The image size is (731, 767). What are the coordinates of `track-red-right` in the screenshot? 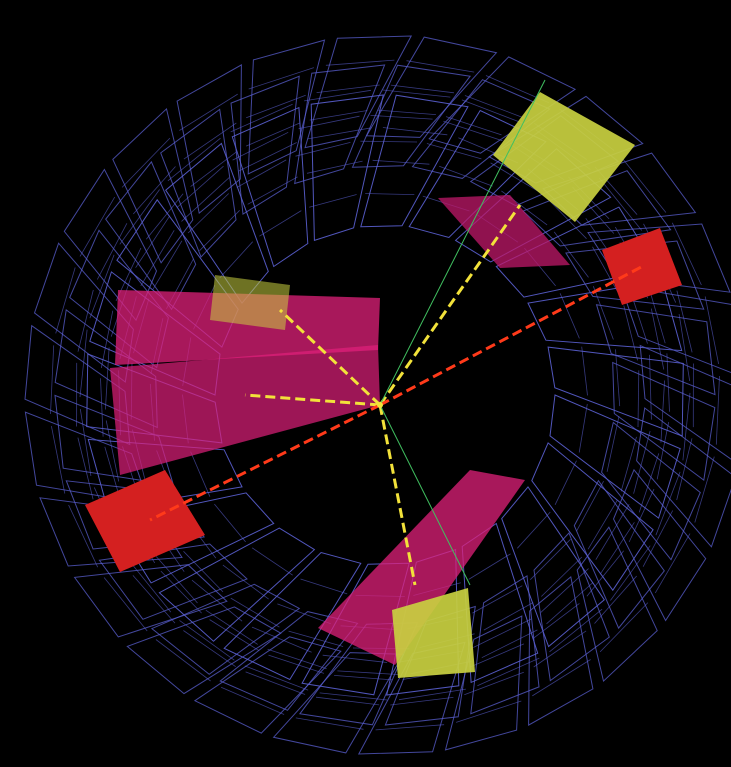 It's located at (512, 335).